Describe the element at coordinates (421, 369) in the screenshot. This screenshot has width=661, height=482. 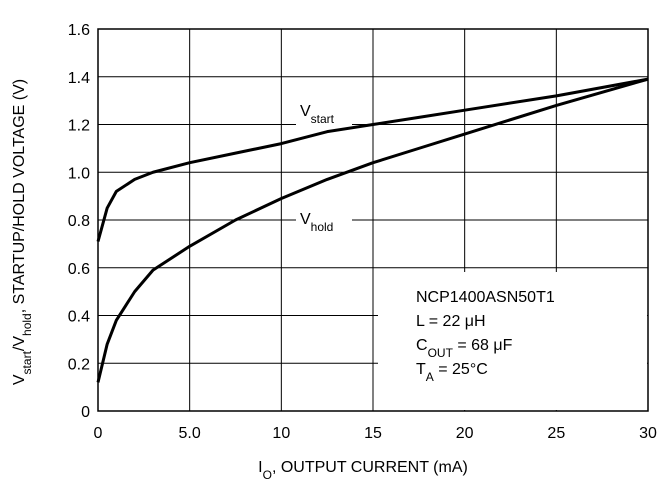
I see `annotation-line-part: T` at that location.